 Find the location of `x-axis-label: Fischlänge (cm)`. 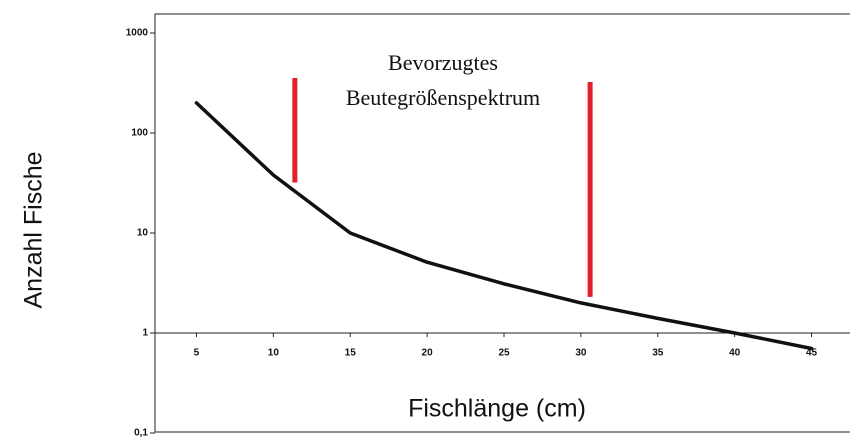

x-axis-label: Fischlänge (cm) is located at coordinates (497, 409).